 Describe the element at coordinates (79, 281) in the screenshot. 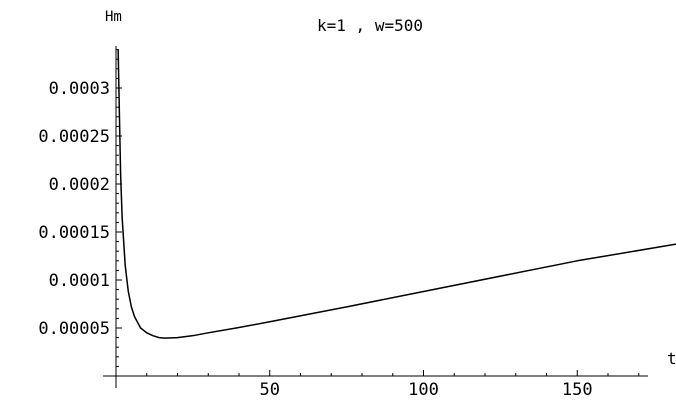

I see `y-tick-label: 0.0001` at that location.